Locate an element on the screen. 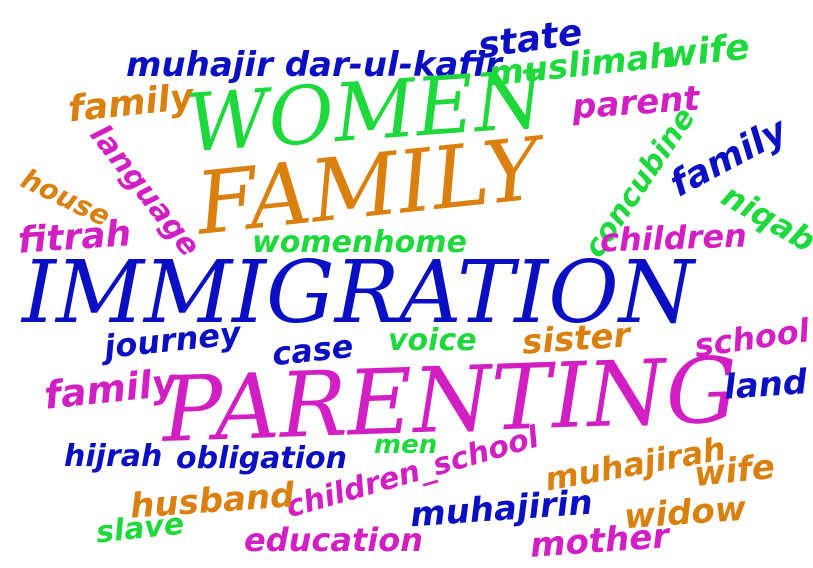 This screenshot has height=568, width=813. word-slave: slave is located at coordinates (140, 528).